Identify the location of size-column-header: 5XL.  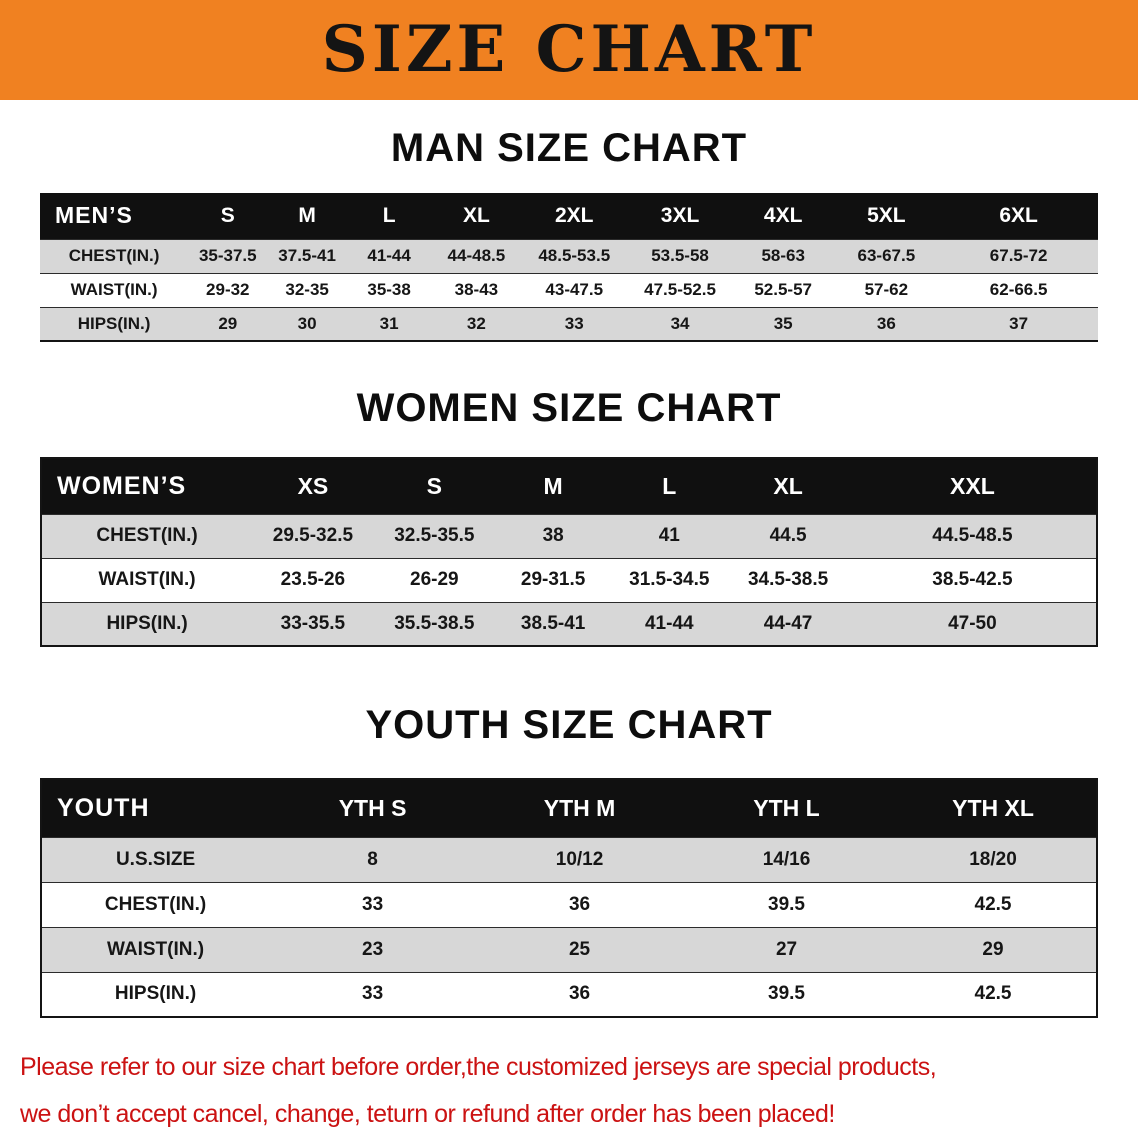
(886, 216).